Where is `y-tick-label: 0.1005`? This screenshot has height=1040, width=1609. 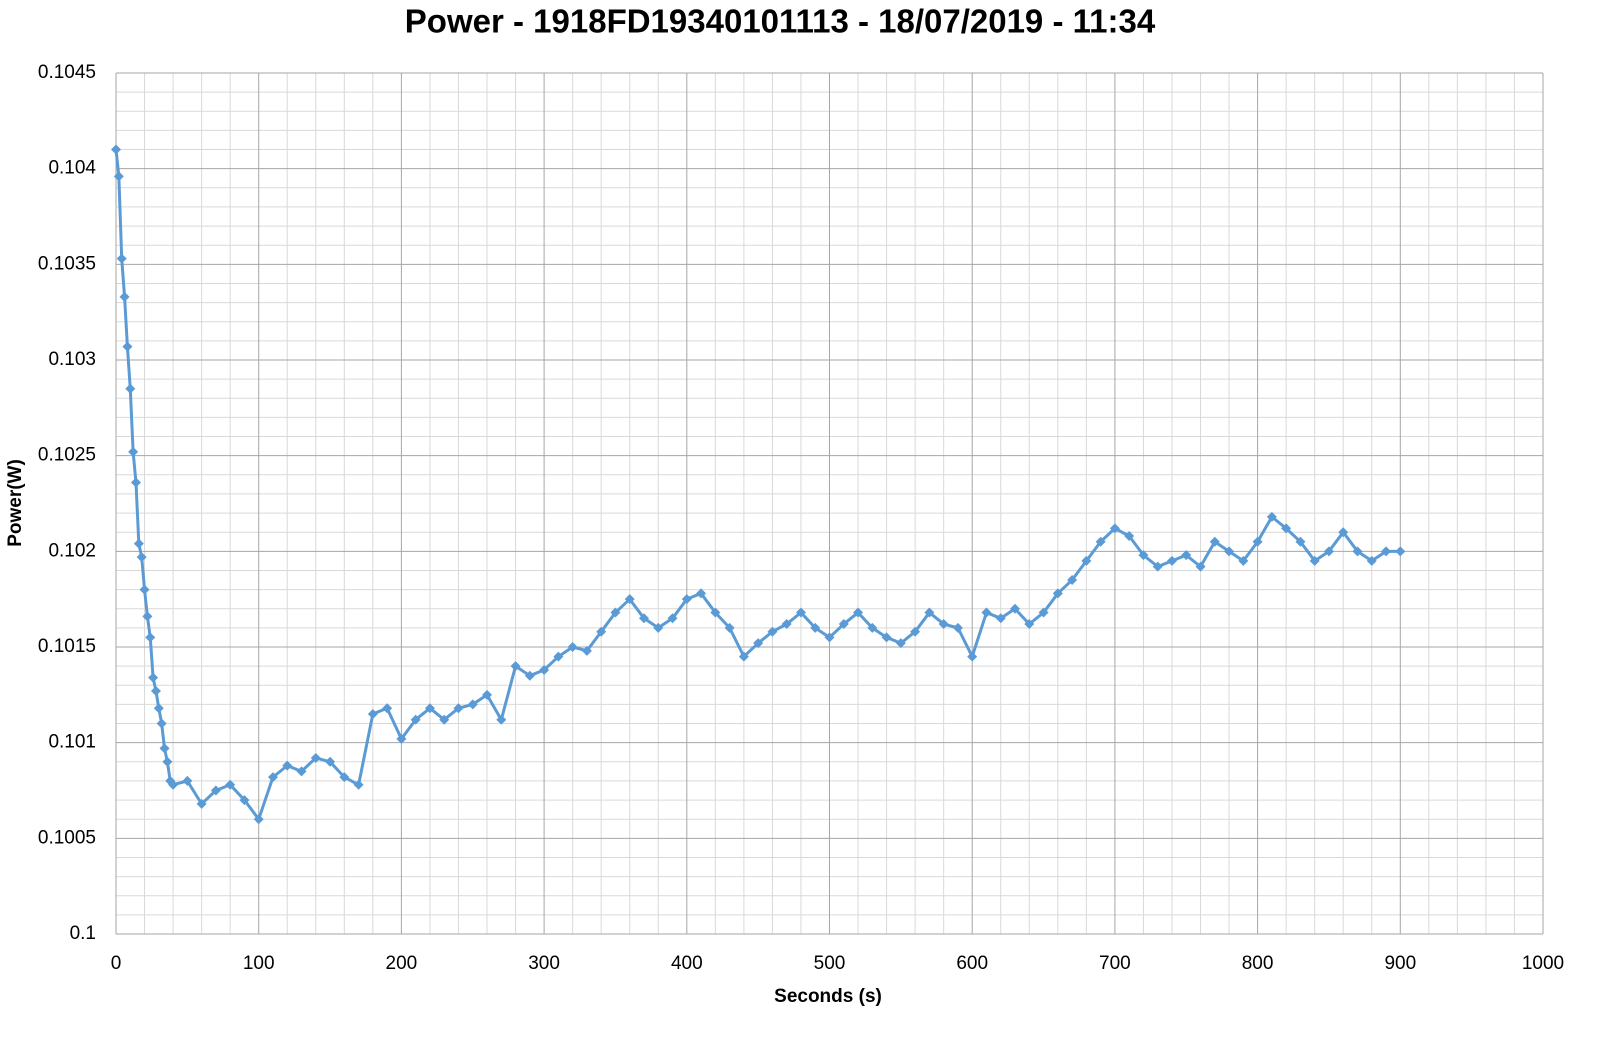
y-tick-label: 0.1005 is located at coordinates (67, 837).